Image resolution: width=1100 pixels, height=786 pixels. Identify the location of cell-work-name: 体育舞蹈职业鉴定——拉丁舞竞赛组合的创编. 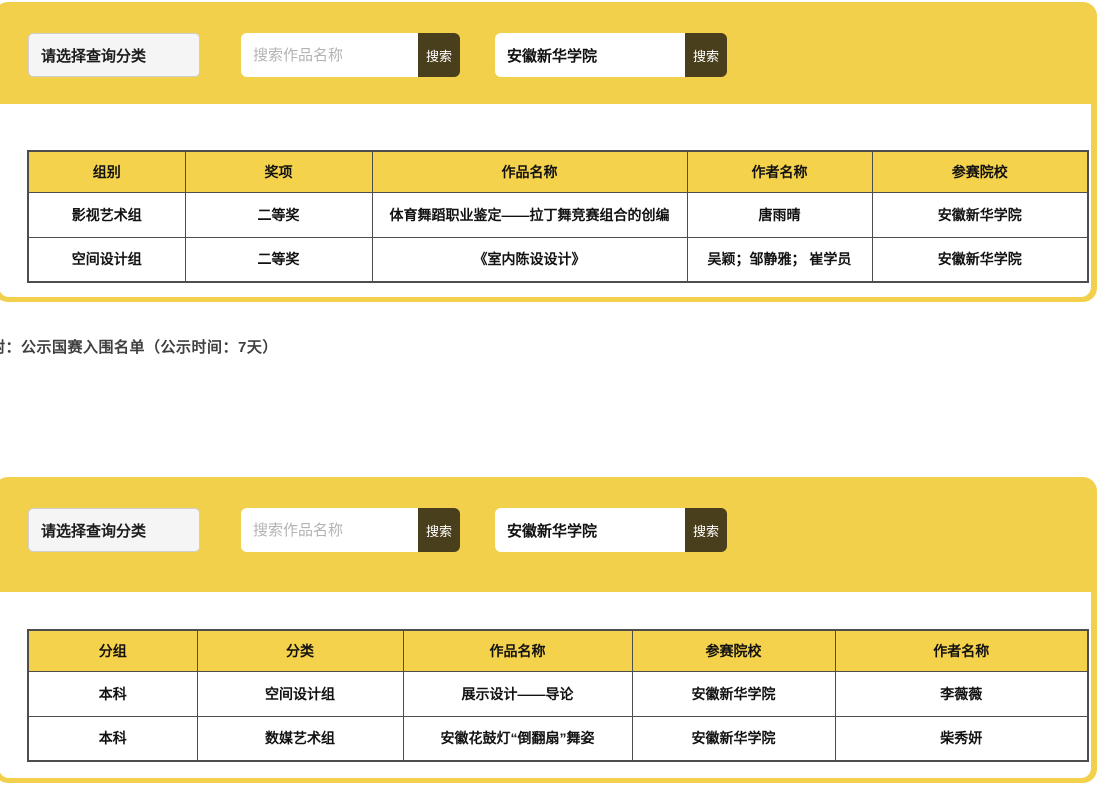
(529, 214).